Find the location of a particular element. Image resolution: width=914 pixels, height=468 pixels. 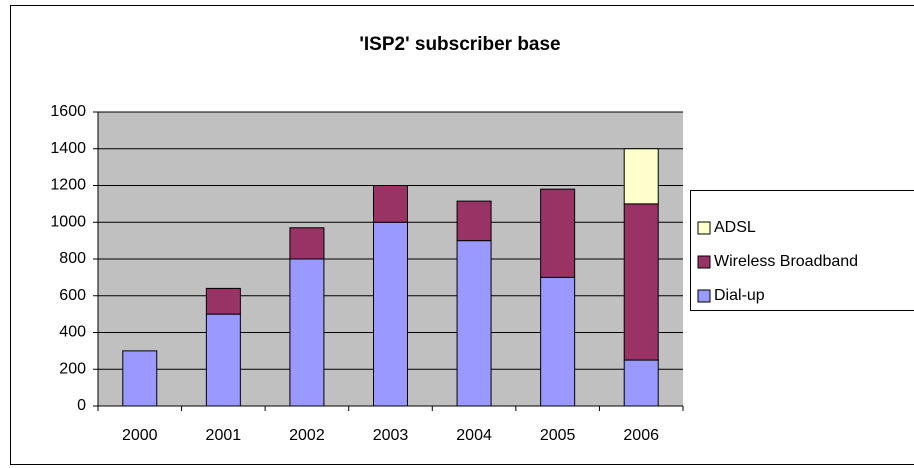

legend is located at coordinates (802, 250).